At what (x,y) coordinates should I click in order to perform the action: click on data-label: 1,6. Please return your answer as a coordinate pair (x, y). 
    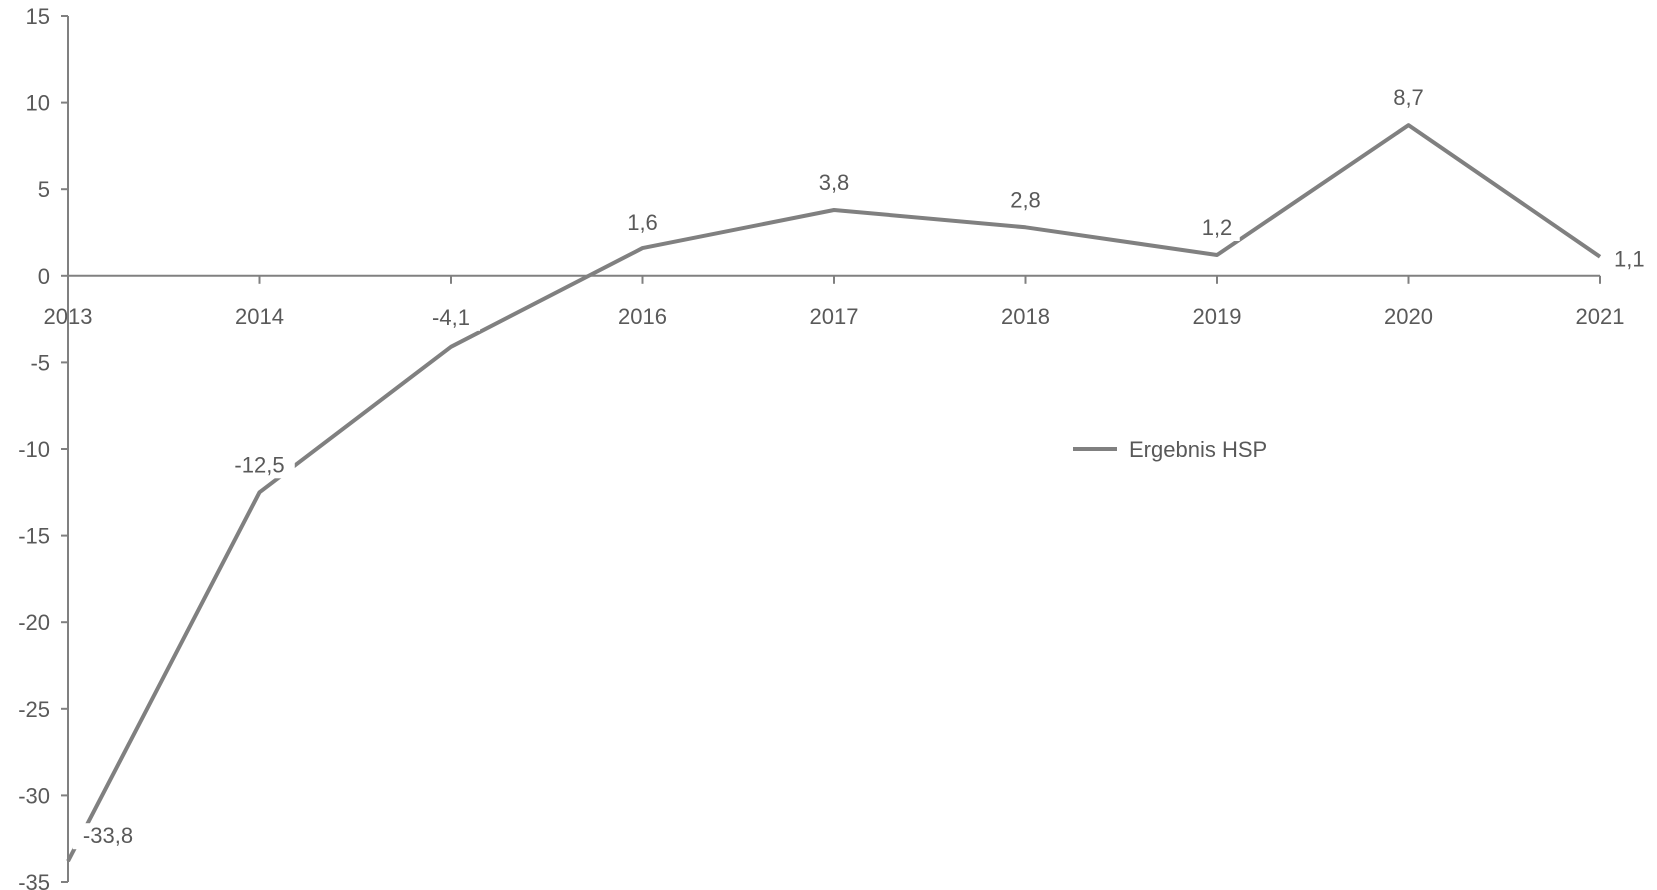
    Looking at the image, I should click on (642, 222).